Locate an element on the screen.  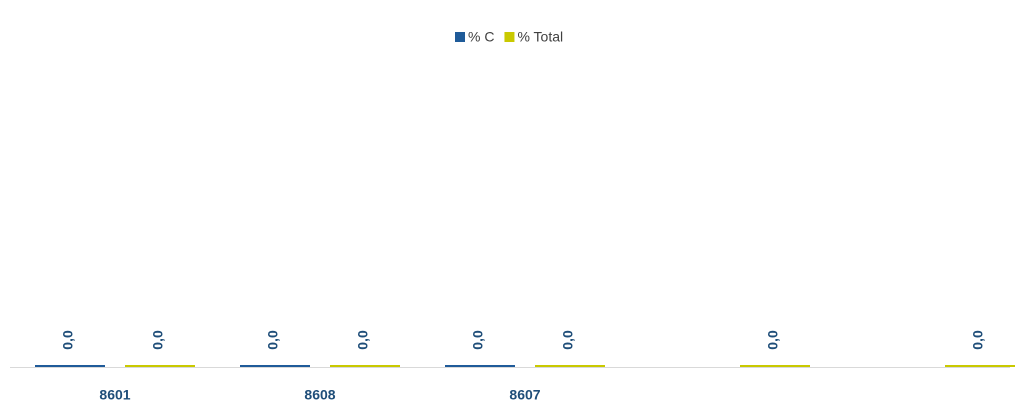
x-tick-label: 8608 is located at coordinates (319, 395).